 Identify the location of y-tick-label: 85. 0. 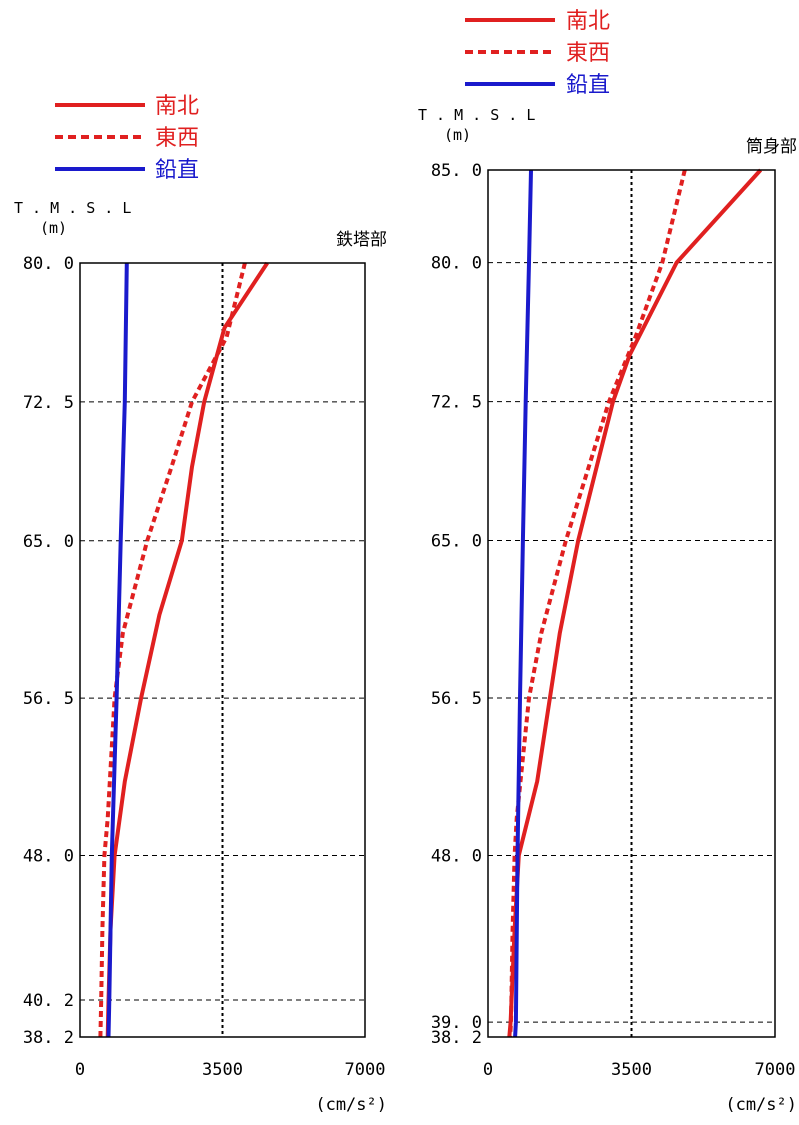
(456, 171).